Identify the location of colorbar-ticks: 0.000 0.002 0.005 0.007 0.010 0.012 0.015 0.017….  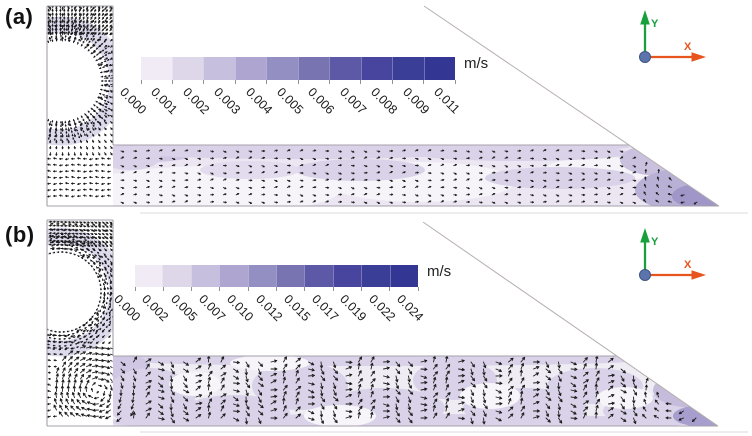
(268, 294).